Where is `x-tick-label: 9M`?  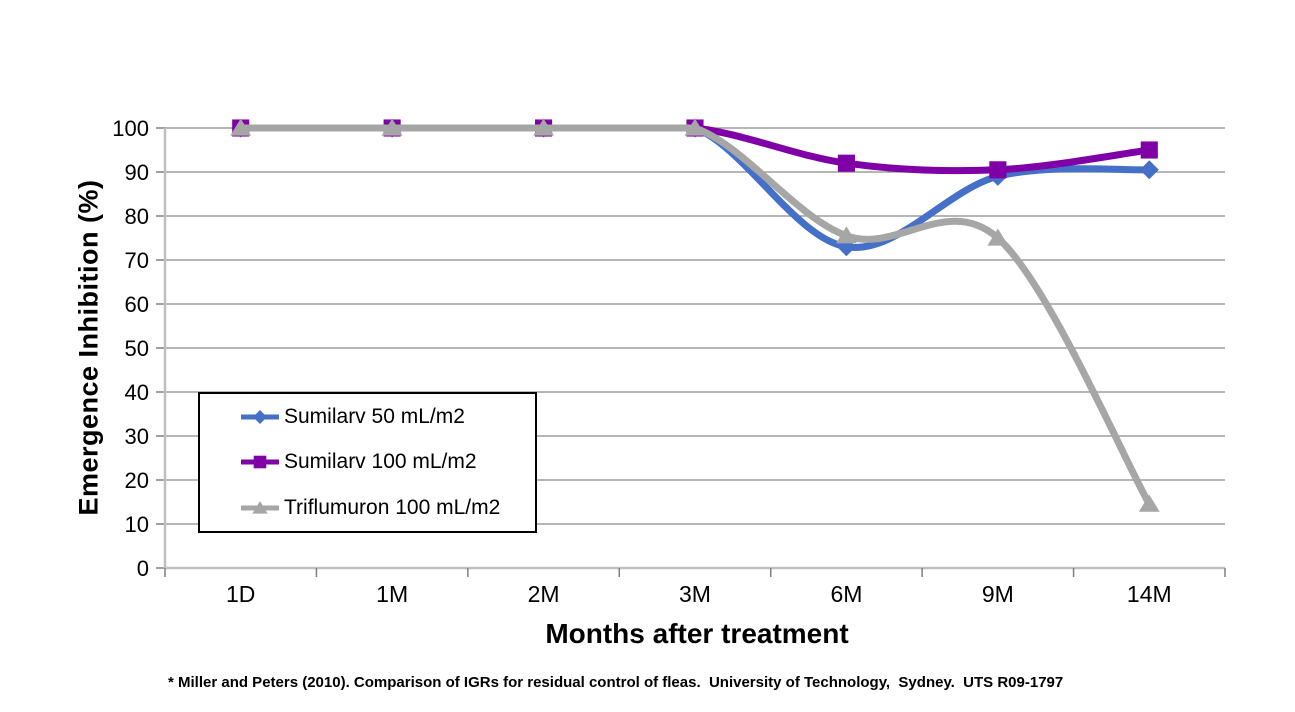
x-tick-label: 9M is located at coordinates (998, 594).